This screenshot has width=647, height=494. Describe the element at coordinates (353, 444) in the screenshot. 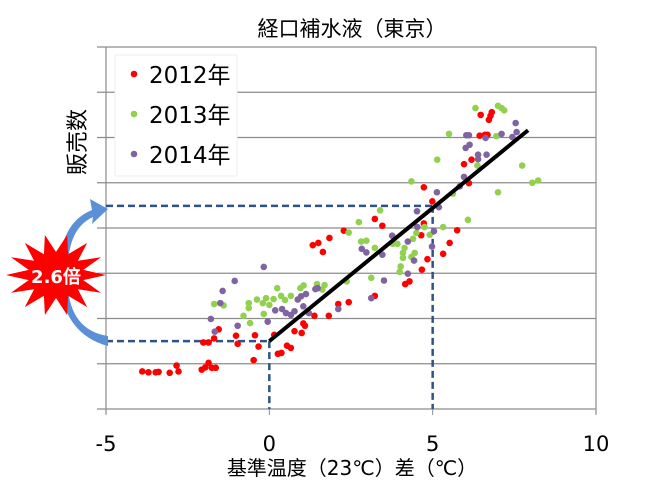

I see `x-tick-labels: -5 0 5 10` at that location.